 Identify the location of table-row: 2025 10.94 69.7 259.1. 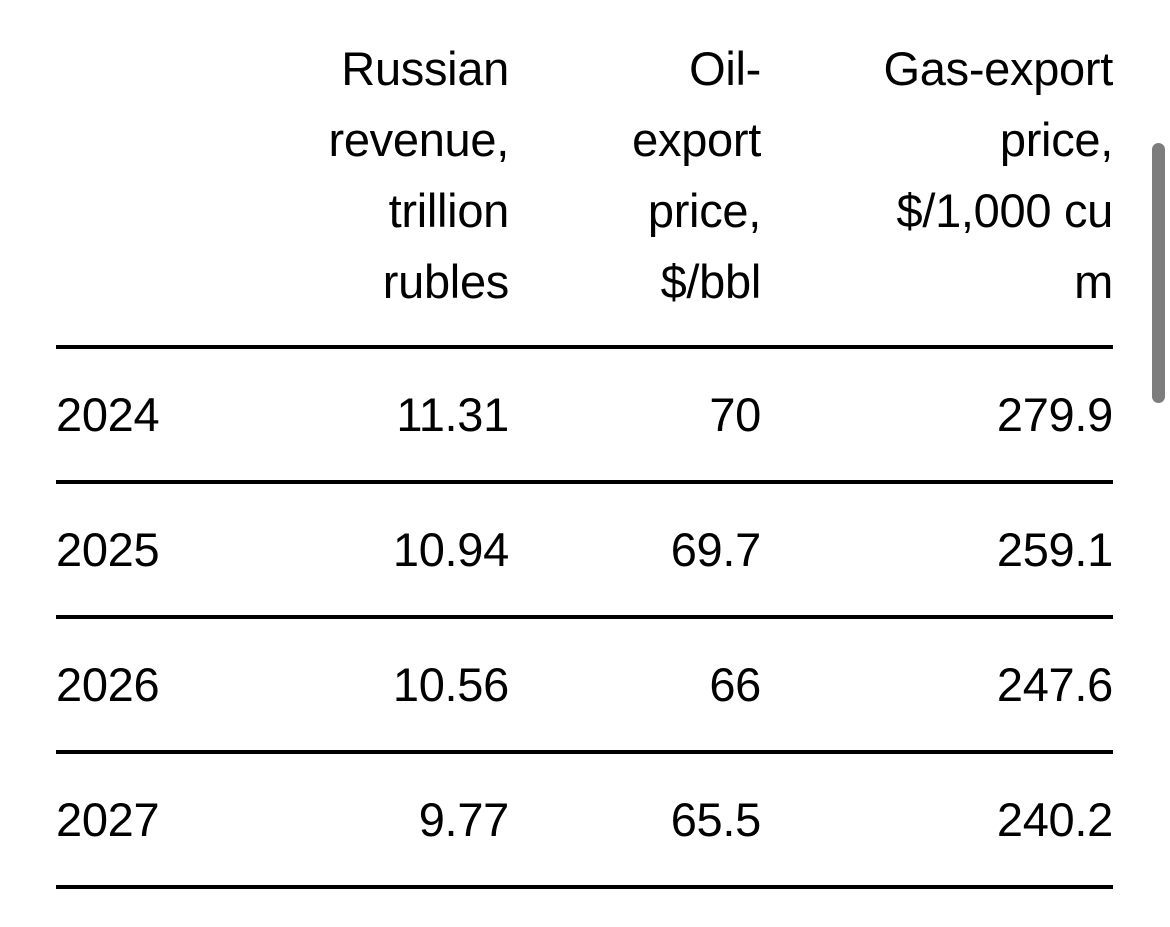
(584, 550).